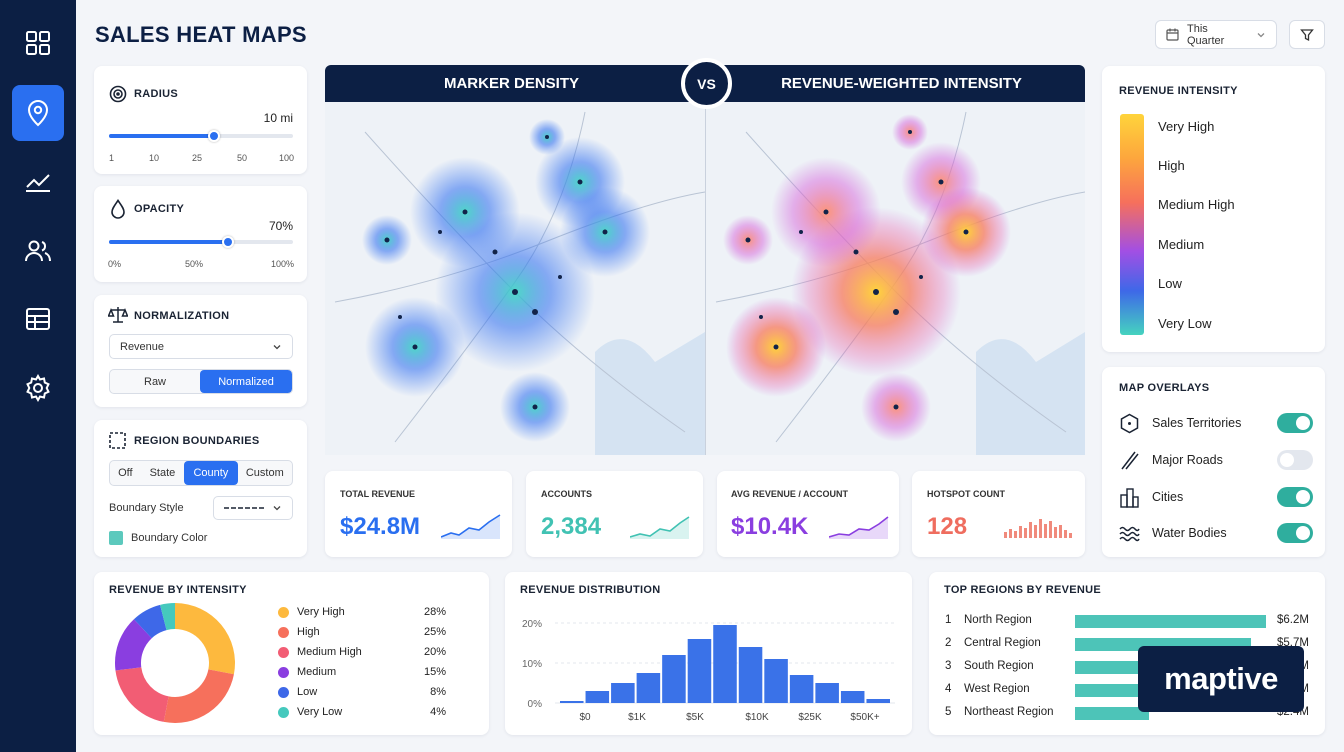 The width and height of the screenshot is (1344, 752). What do you see at coordinates (201, 346) in the screenshot?
I see `normalization-select: Revenue` at bounding box center [201, 346].